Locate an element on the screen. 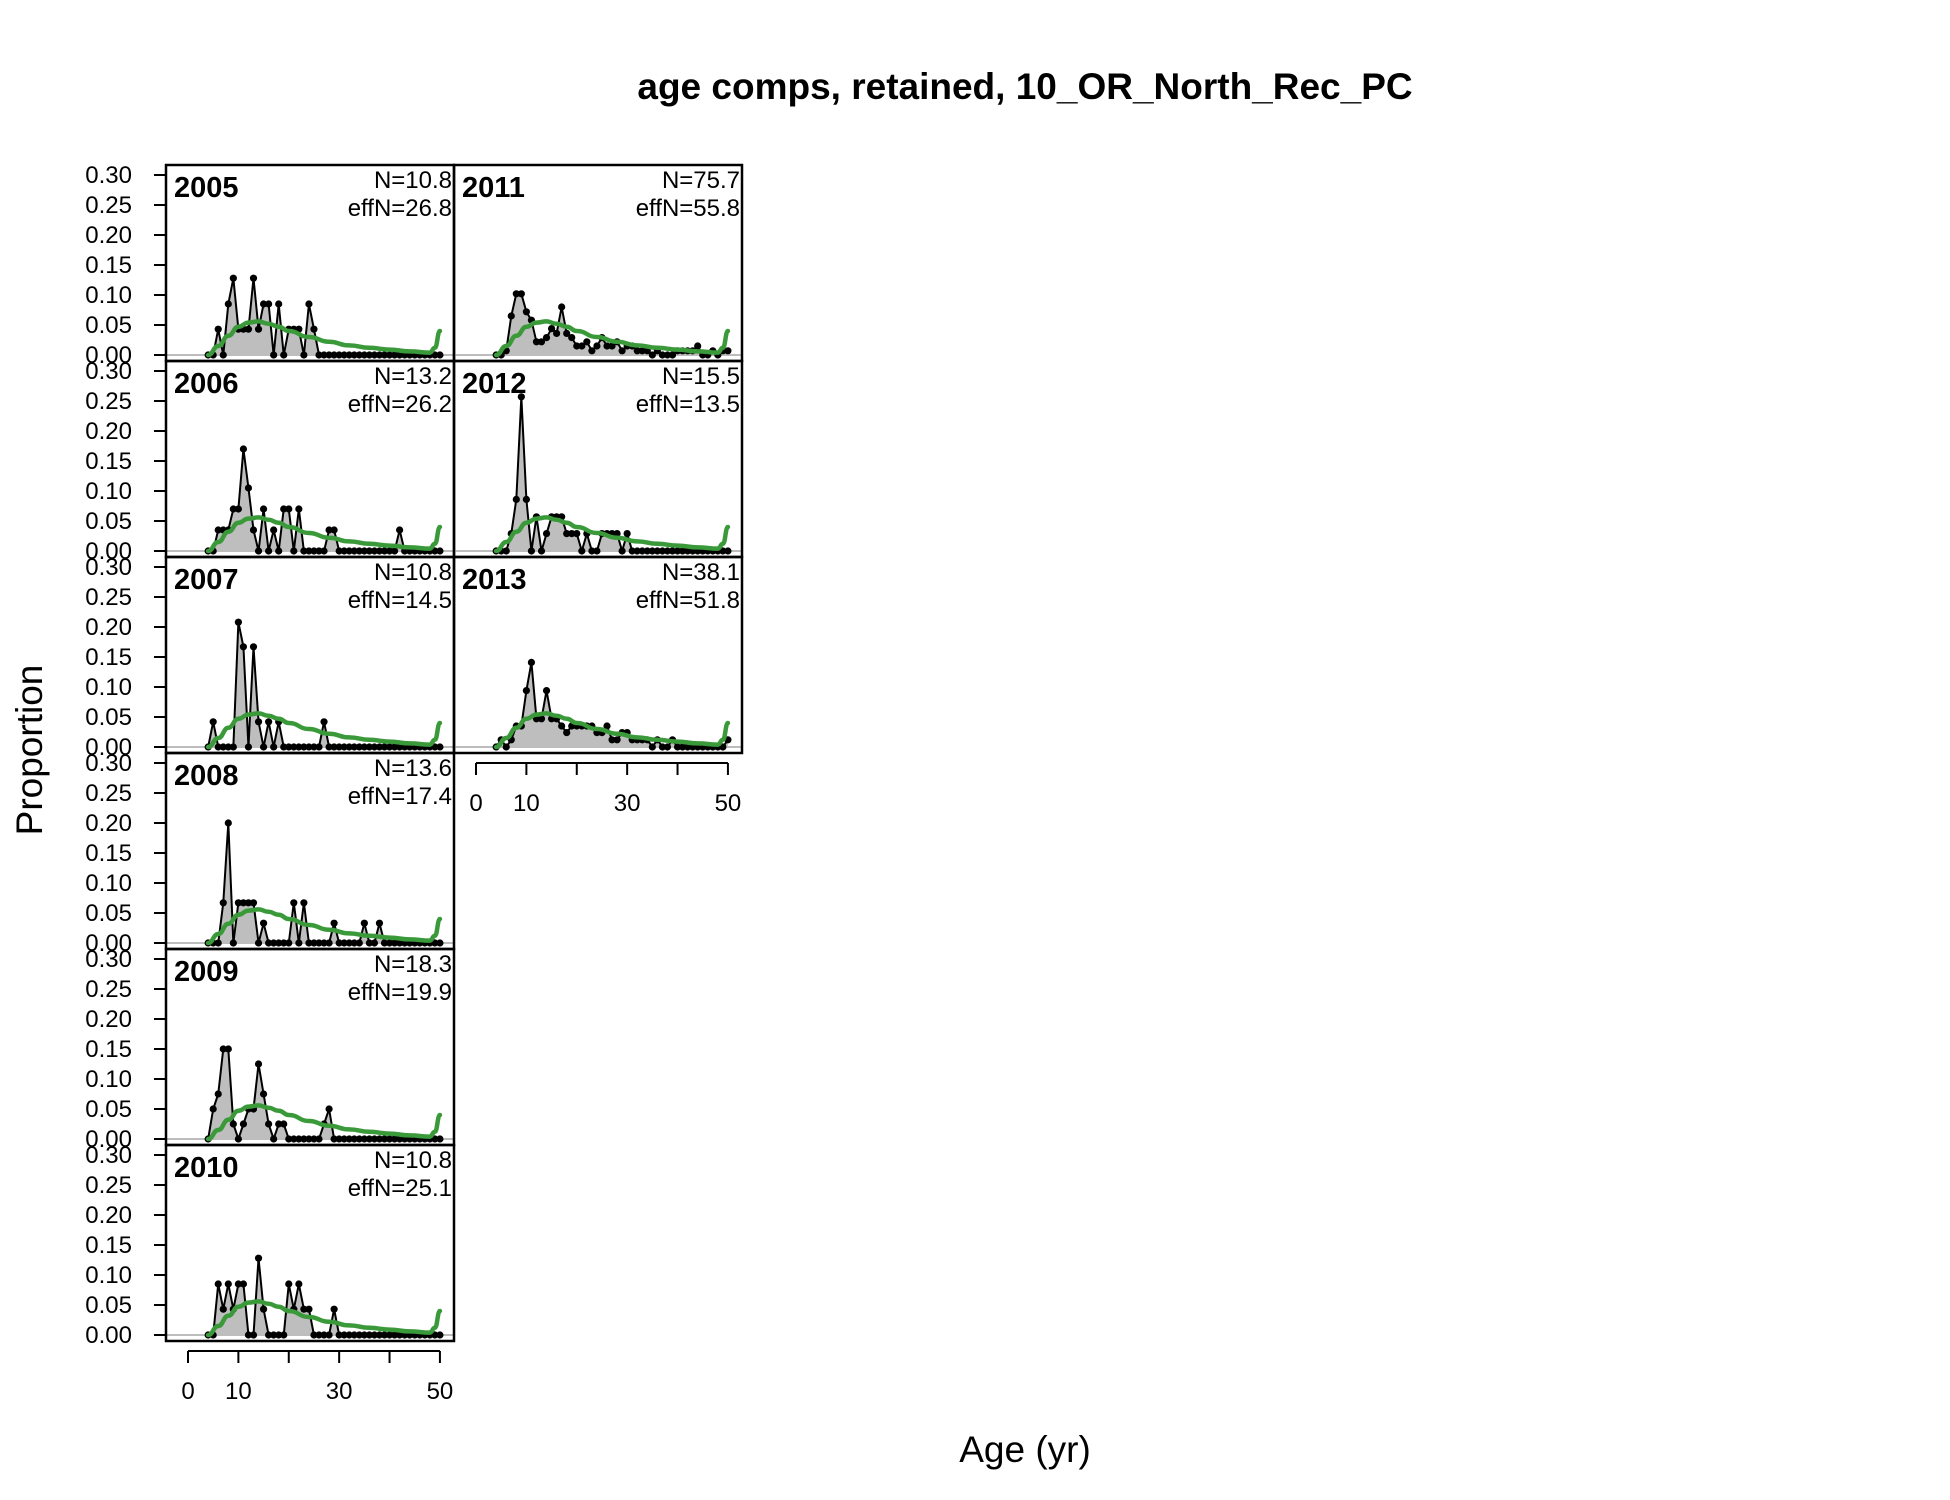  year-label: 2005 is located at coordinates (206, 188).